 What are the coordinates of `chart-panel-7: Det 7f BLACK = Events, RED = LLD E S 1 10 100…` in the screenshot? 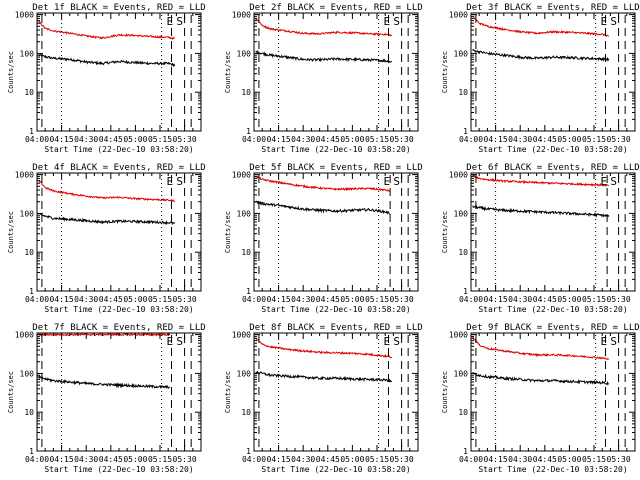 It's located at (107, 399).